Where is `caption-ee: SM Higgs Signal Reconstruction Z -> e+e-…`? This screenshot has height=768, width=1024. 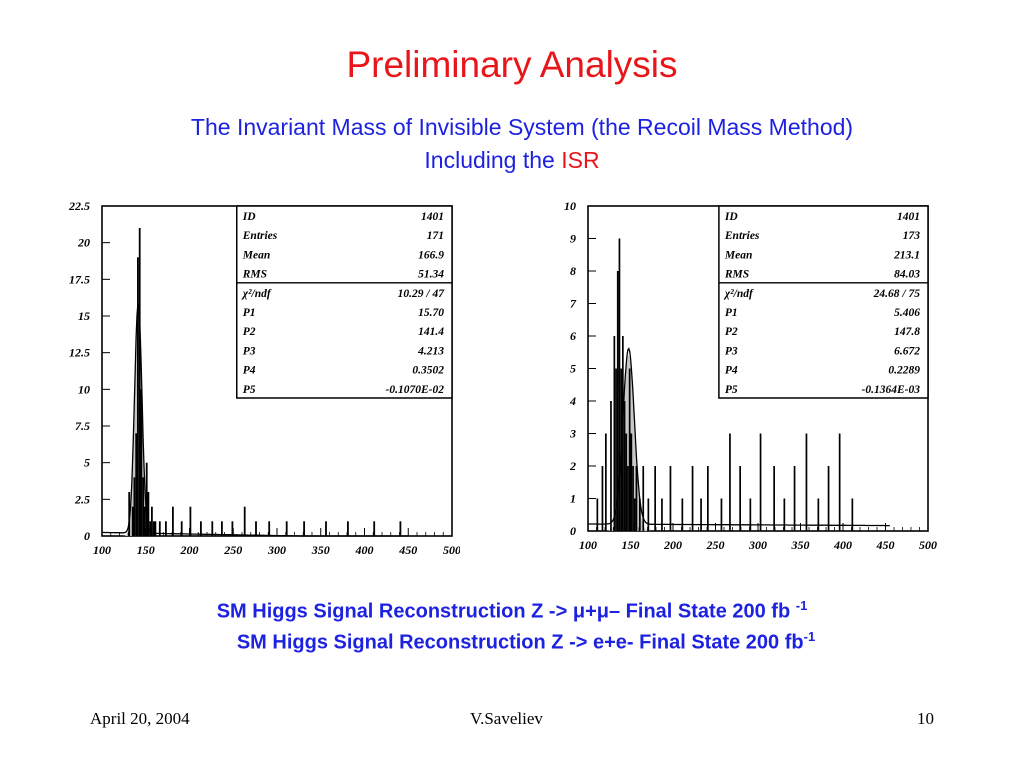
caption-ee: SM Higgs Signal Reconstruction Z -> e+e-… is located at coordinates (519, 642).